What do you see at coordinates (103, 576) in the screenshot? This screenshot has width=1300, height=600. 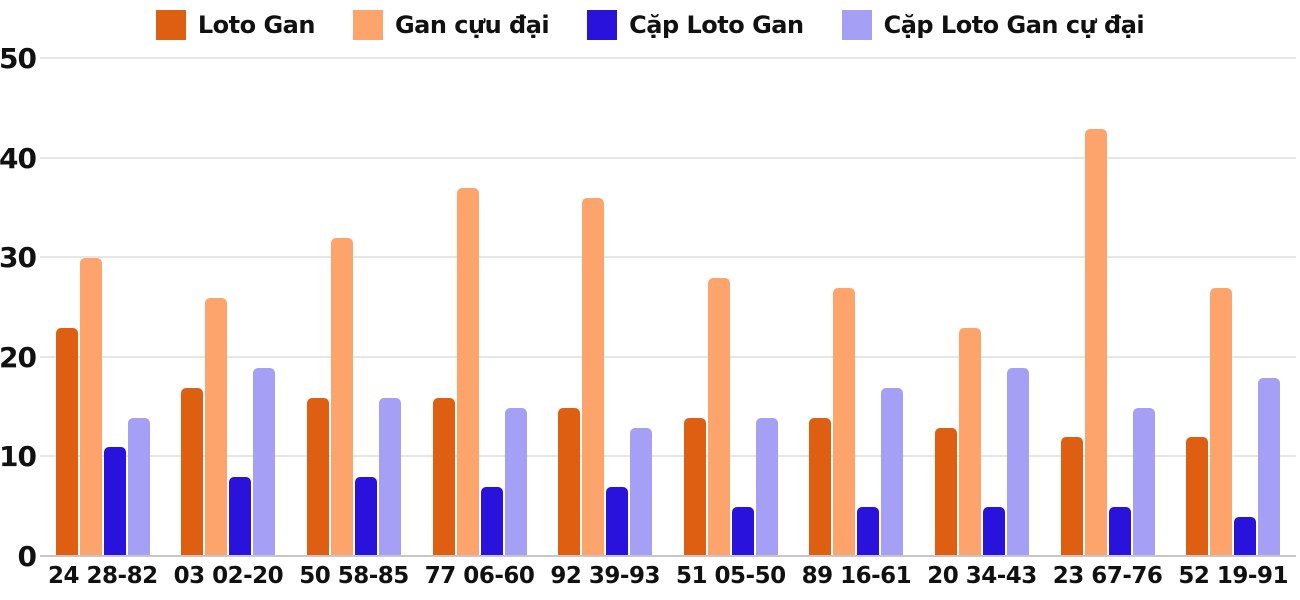 I see `x-tick-0: 24 28-82` at bounding box center [103, 576].